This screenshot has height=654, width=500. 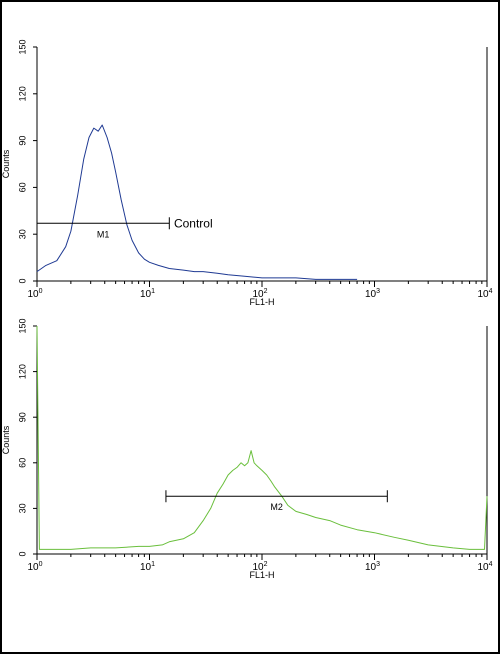 What do you see at coordinates (124, 227) in the screenshot?
I see `annotations: M1 Control` at bounding box center [124, 227].